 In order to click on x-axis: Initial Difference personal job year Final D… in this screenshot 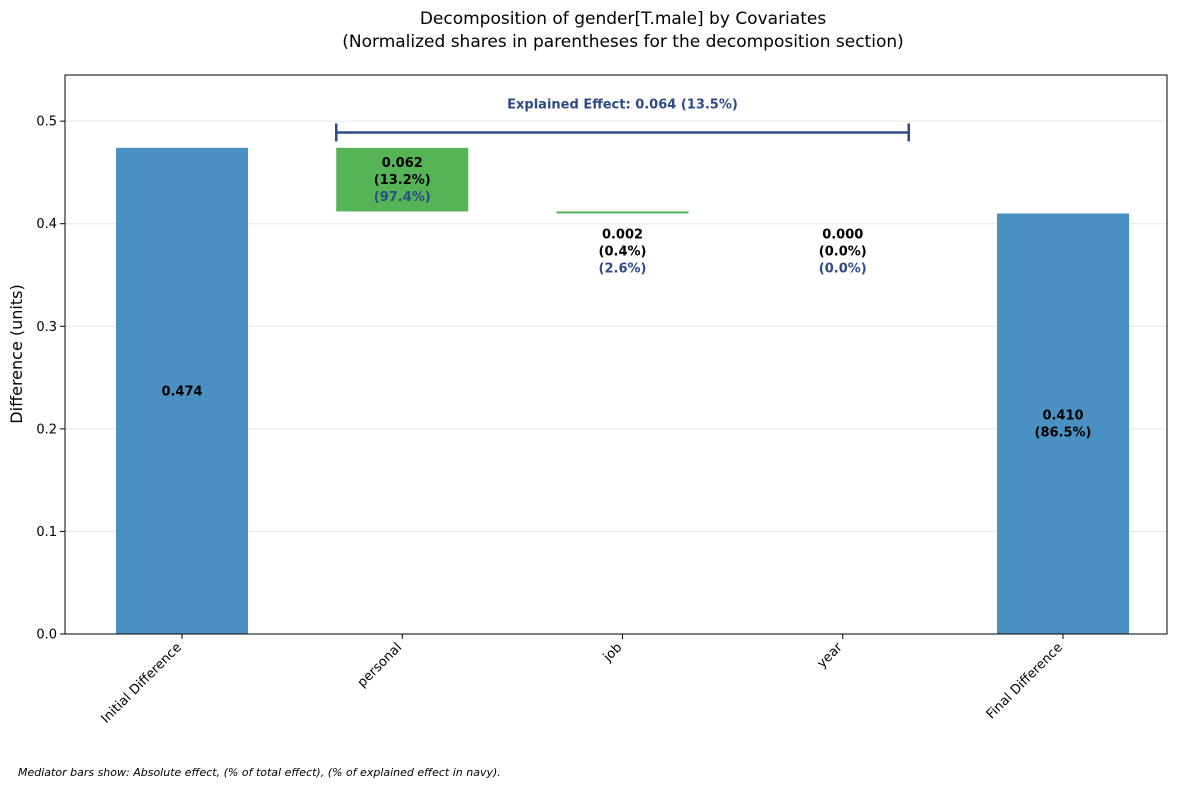, I will do `click(582, 680)`.